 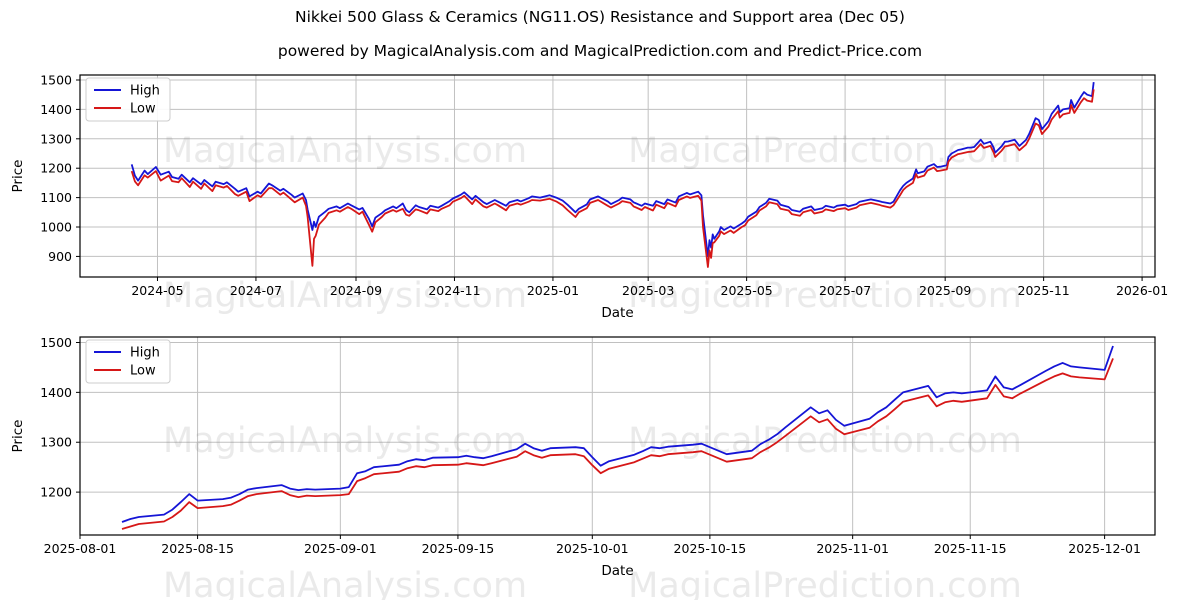 I want to click on x-tick-label: 2025-03, so click(x=648, y=290).